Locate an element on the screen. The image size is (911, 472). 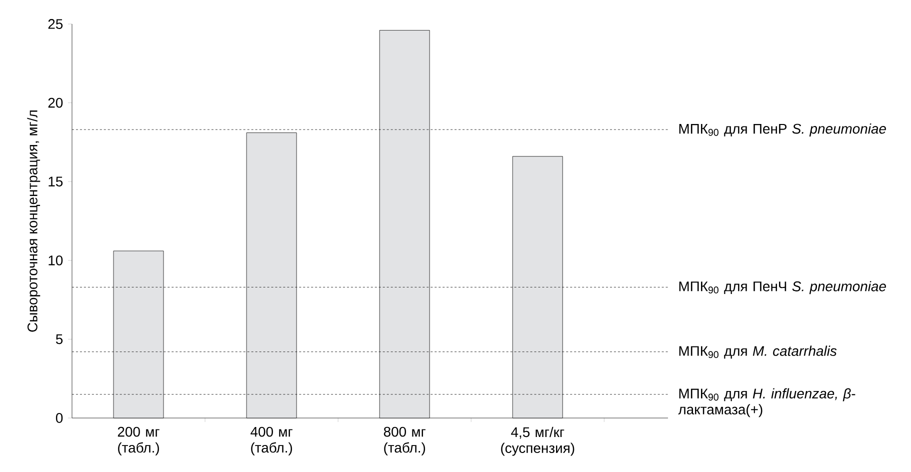
x-tick-label: 4,5 мг/кг (суспензия) is located at coordinates (537, 441).